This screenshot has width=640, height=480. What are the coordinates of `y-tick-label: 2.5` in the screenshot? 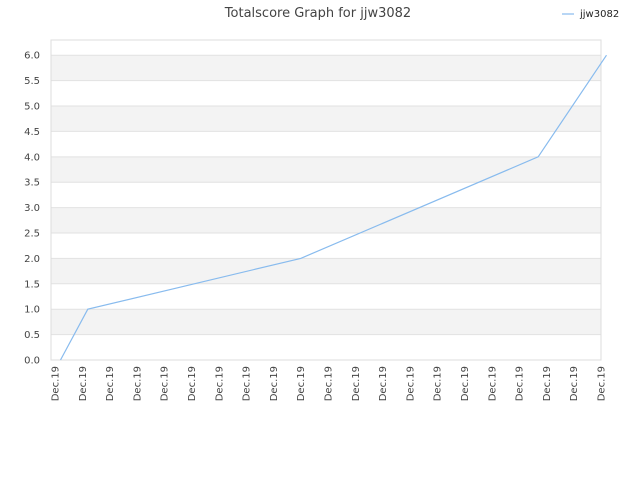 It's located at (32, 234).